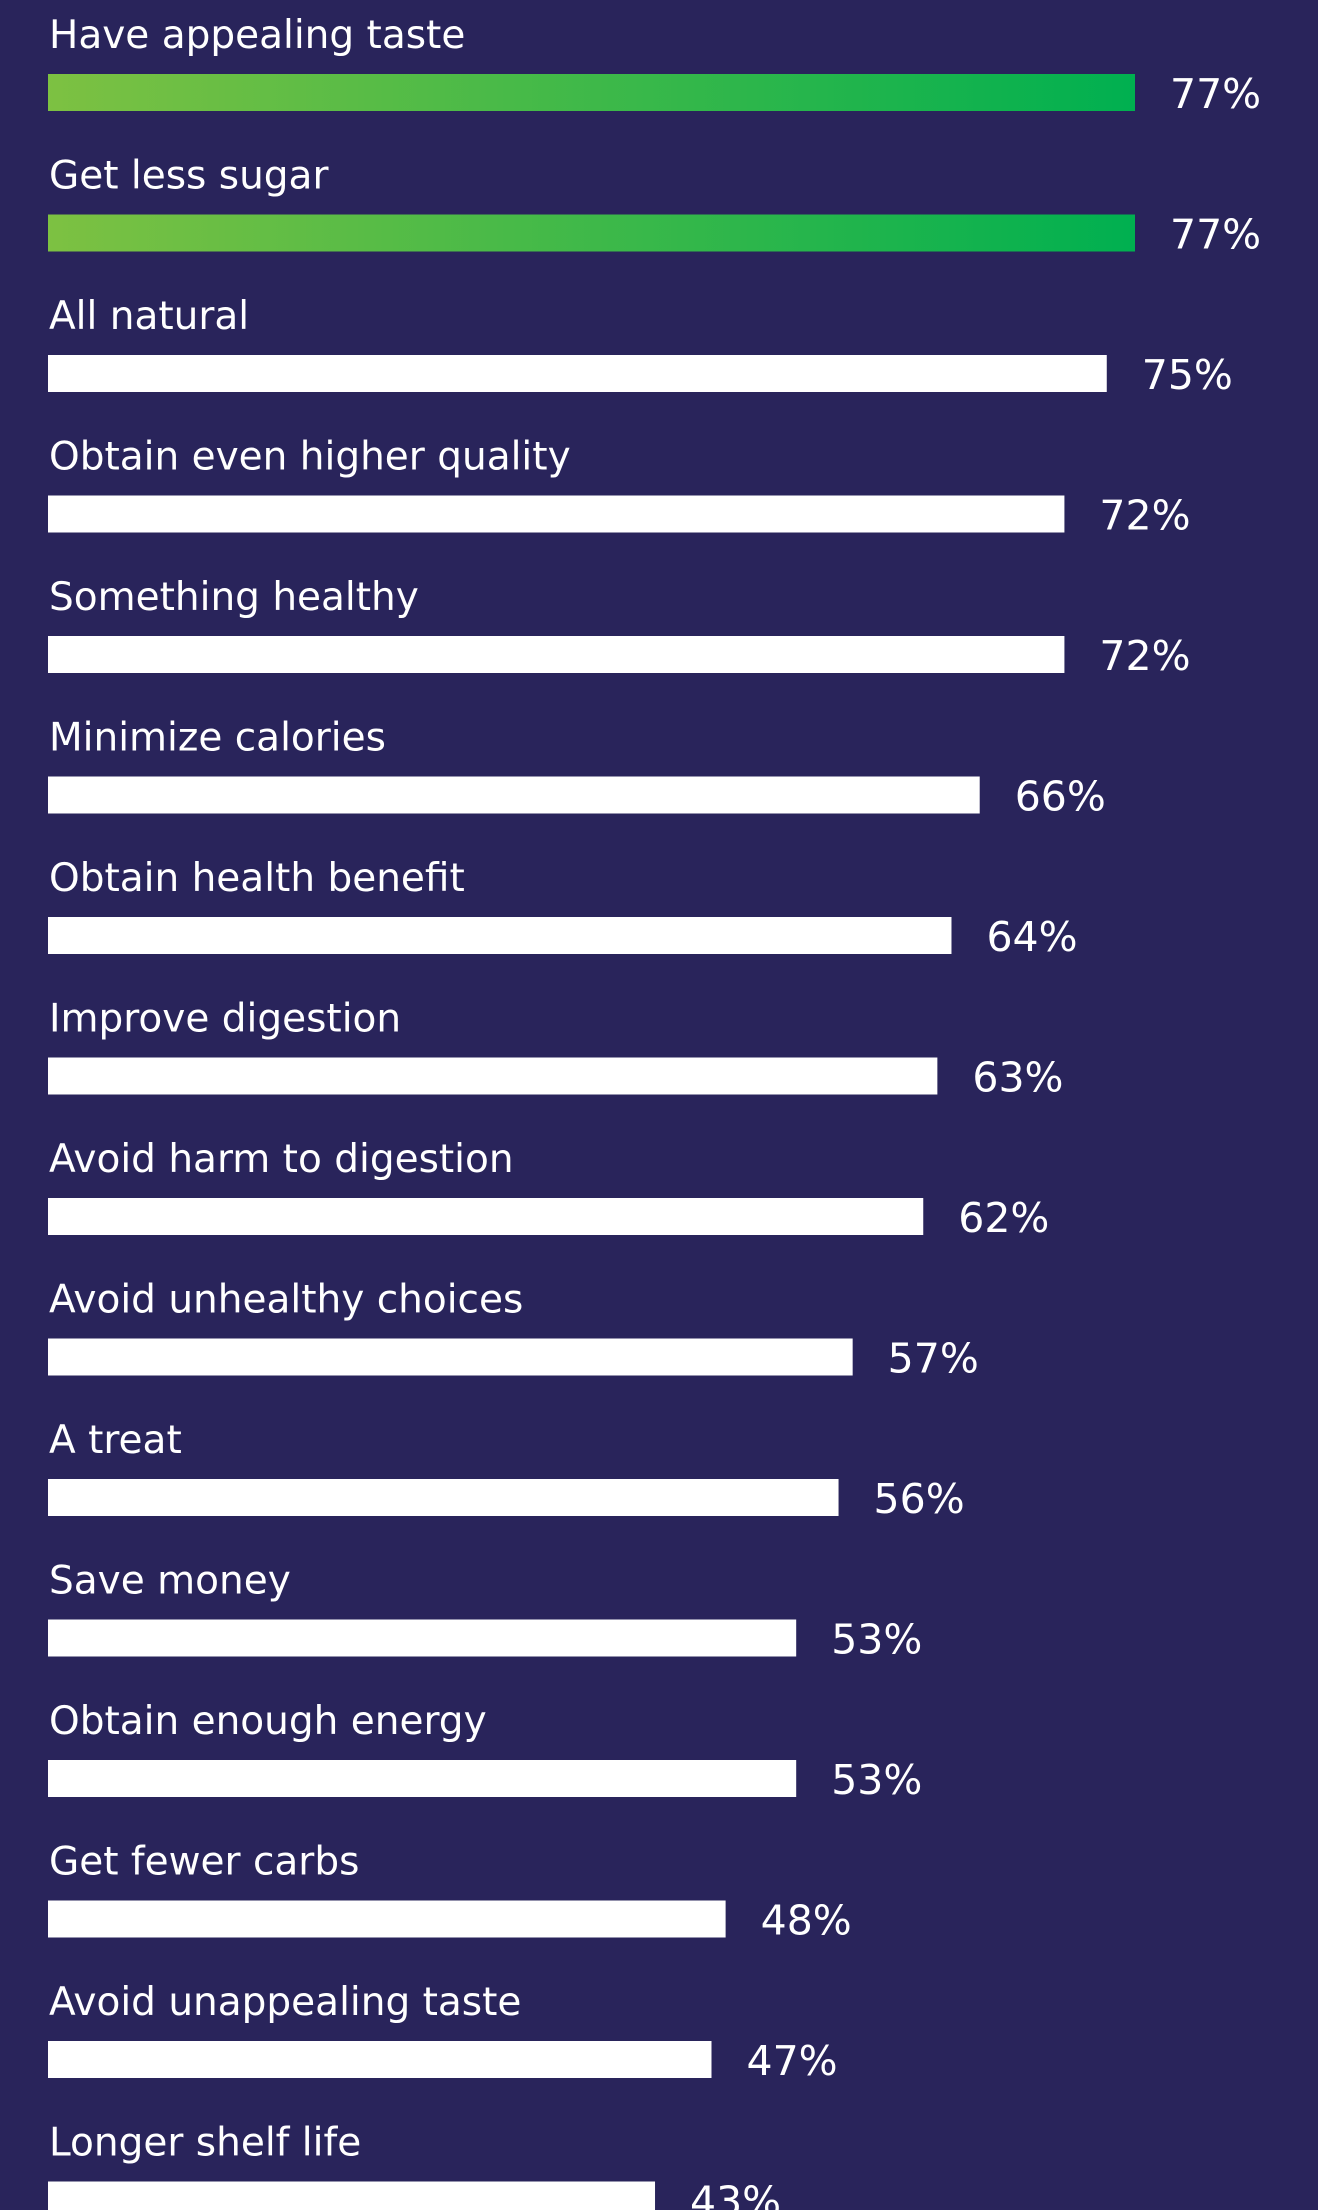  What do you see at coordinates (919, 1499) in the screenshot?
I see `value-label: 56%` at bounding box center [919, 1499].